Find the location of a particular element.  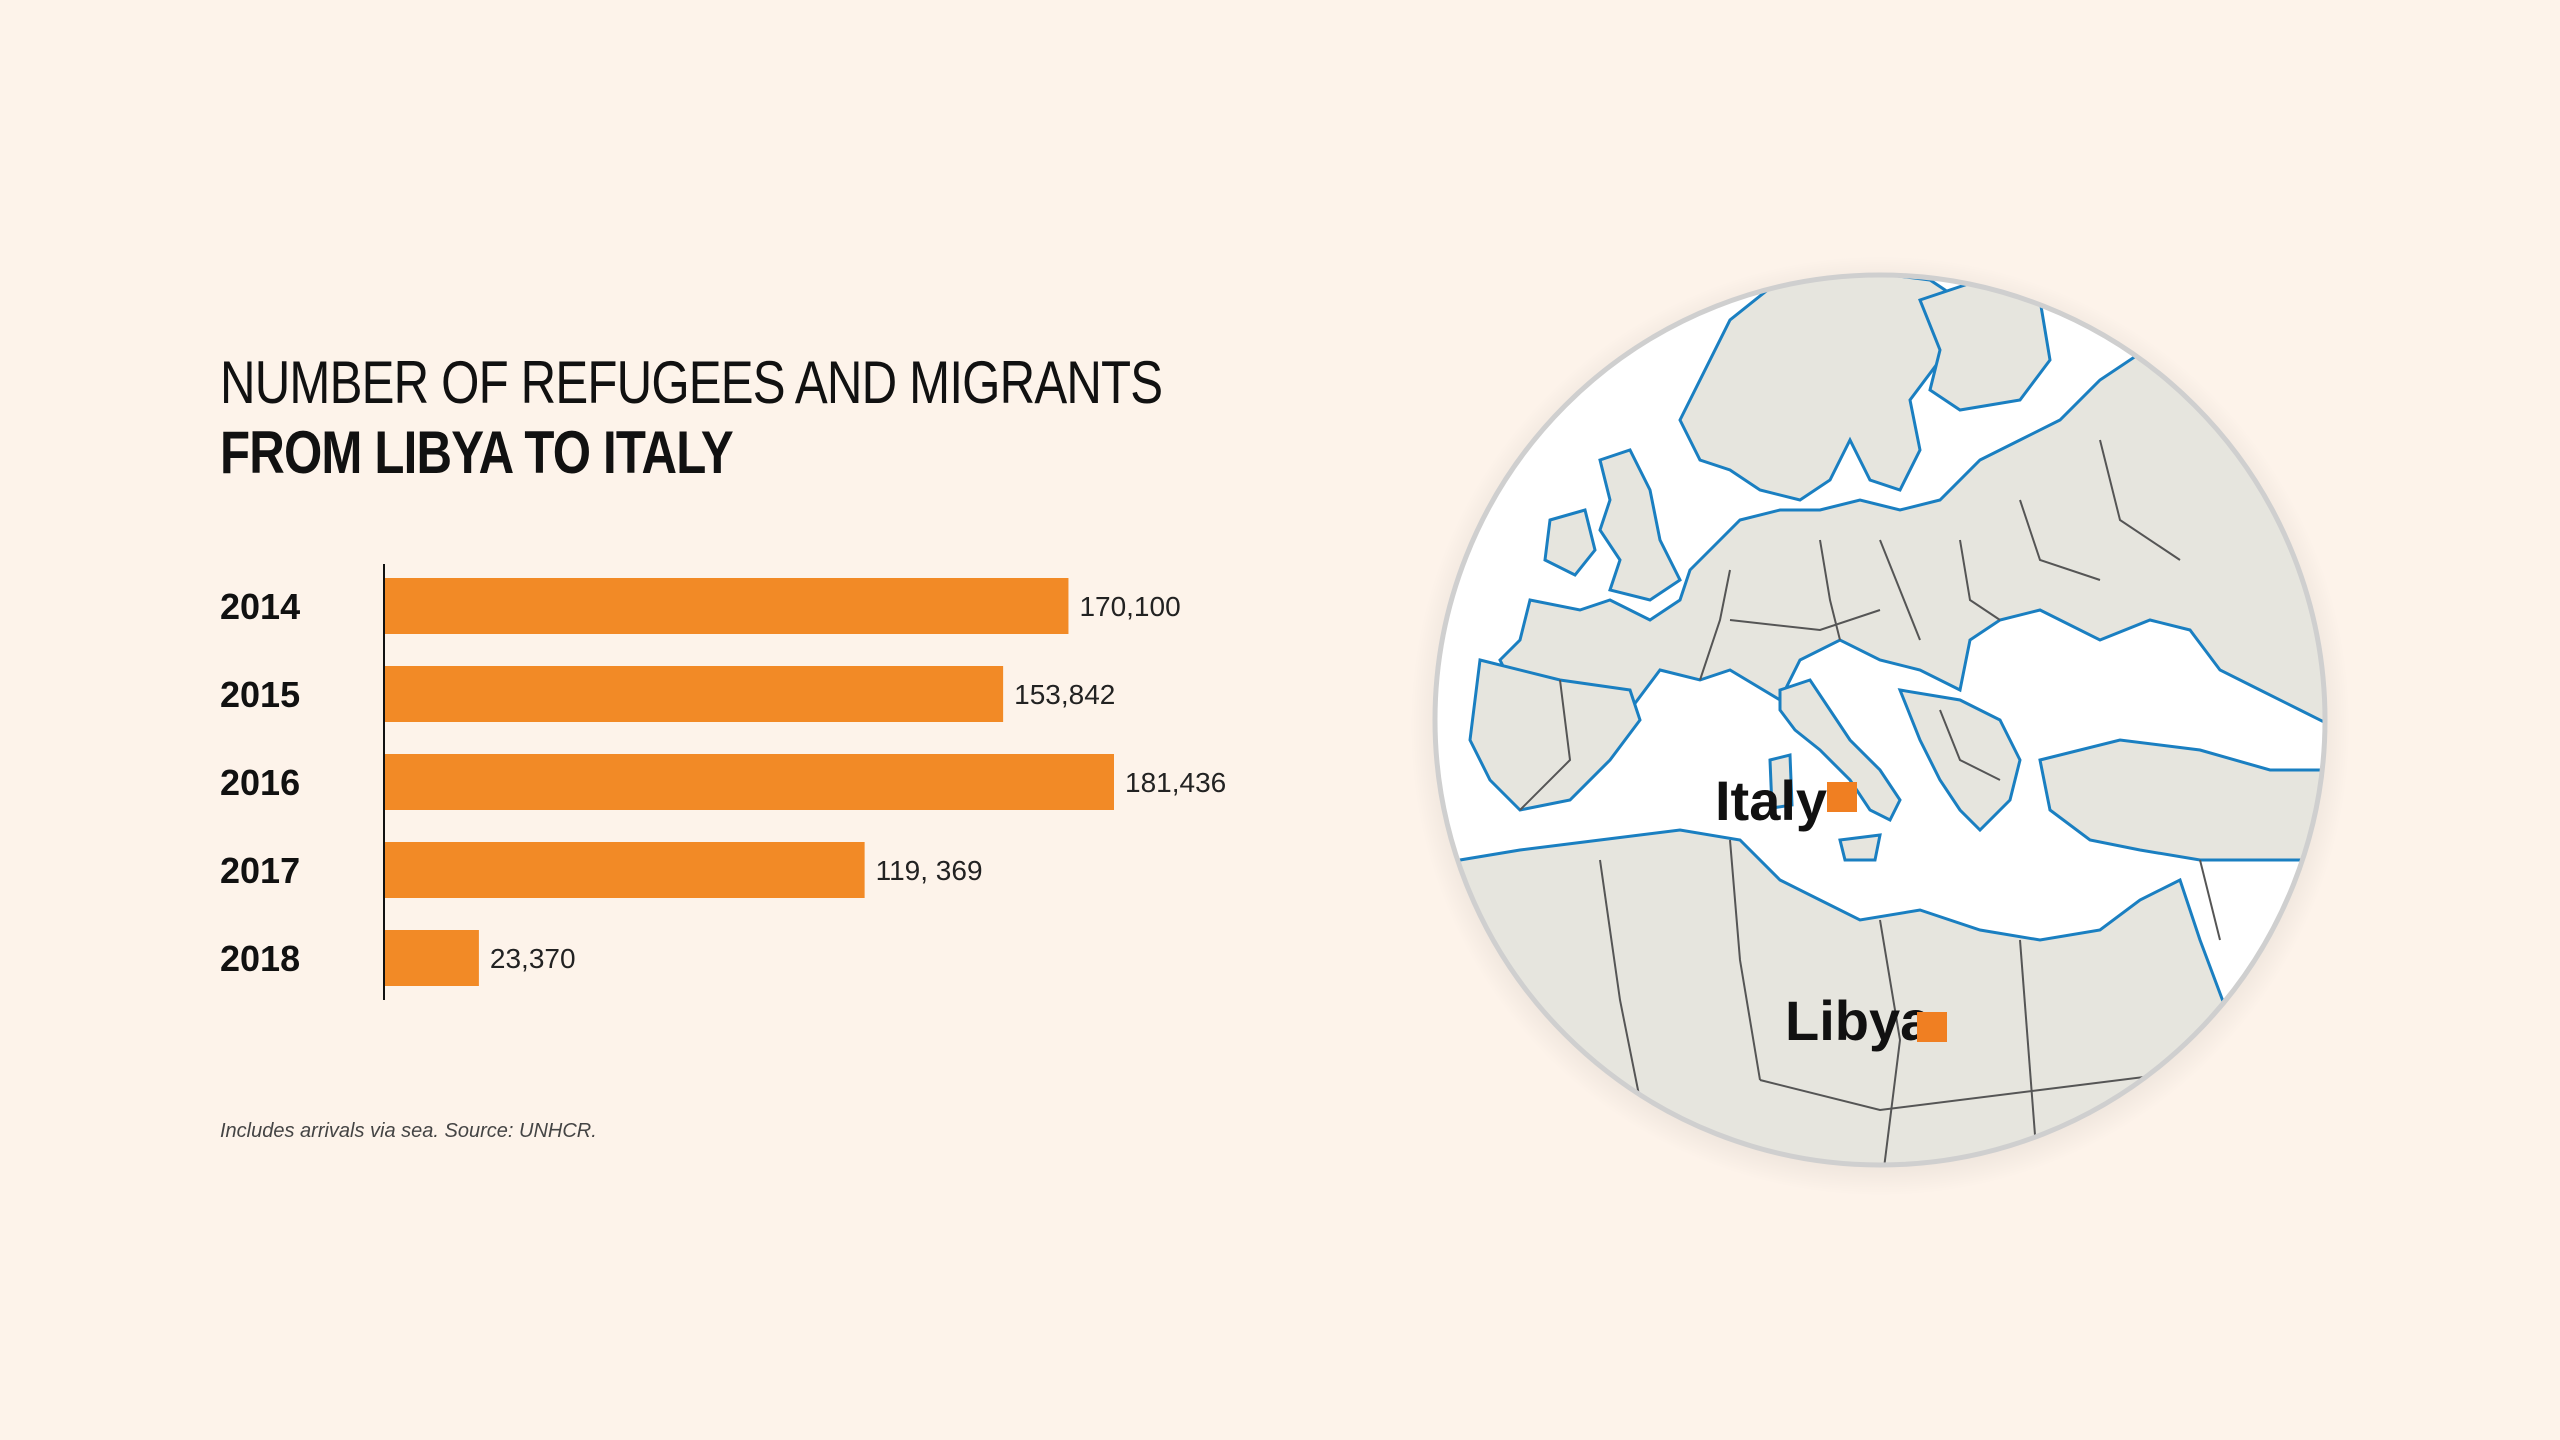

category-label-2017: 2017 is located at coordinates (260, 870).